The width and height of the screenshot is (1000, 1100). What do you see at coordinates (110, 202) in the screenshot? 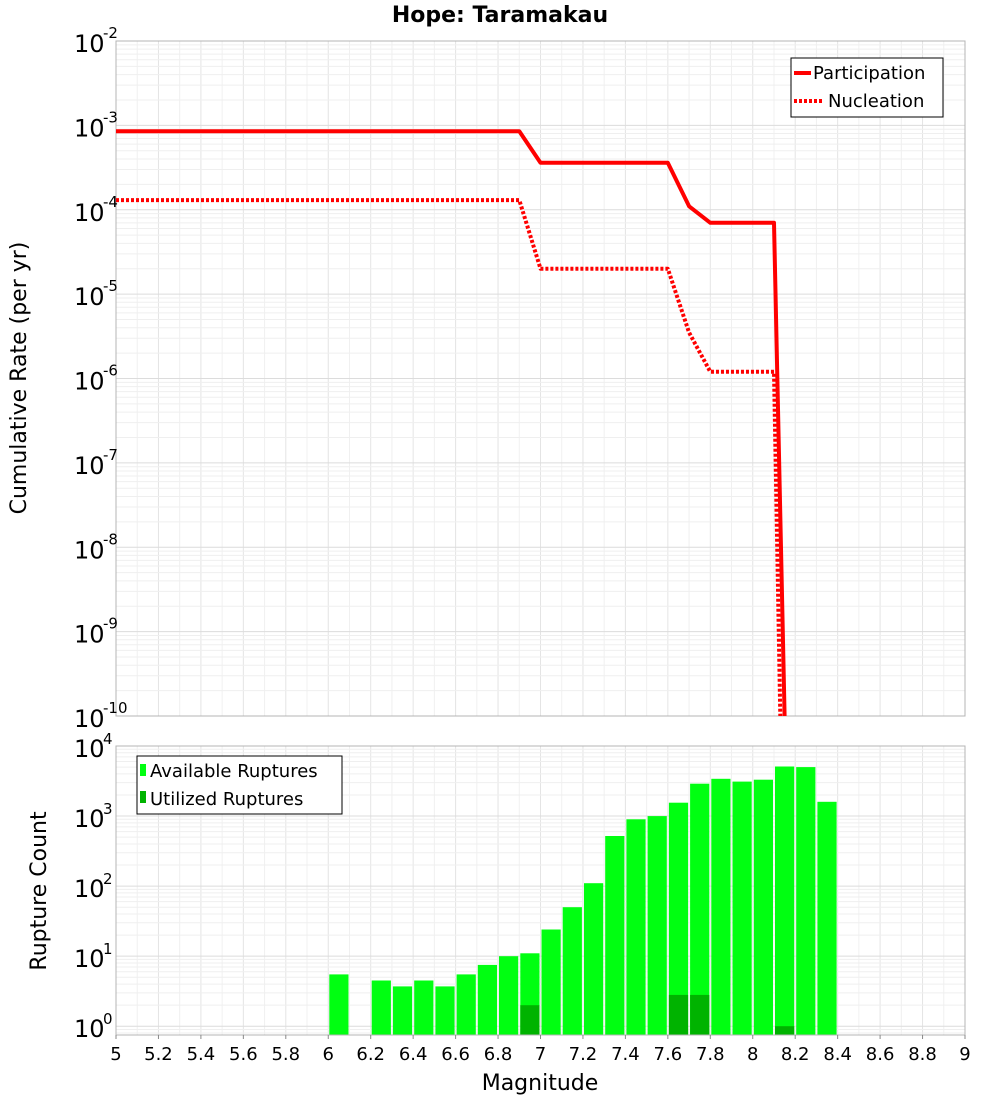
I see `rate-y-tick-exponent: -4` at bounding box center [110, 202].